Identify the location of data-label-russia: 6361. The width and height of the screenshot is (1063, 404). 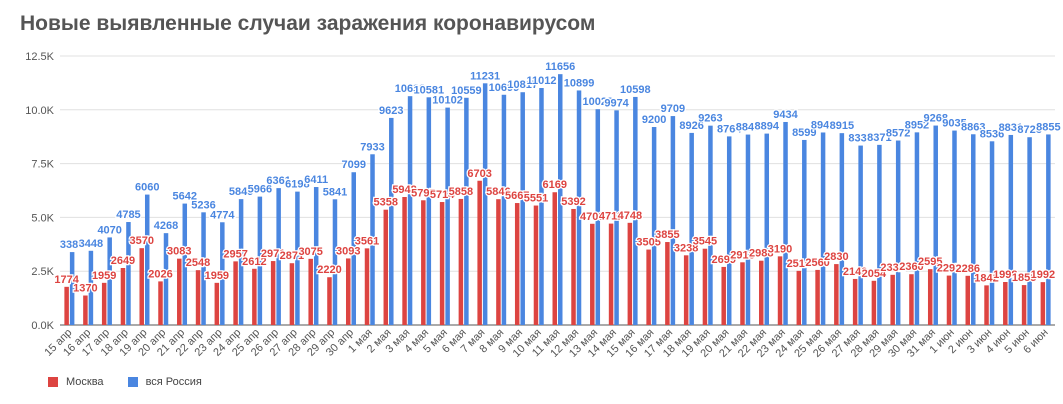
(278, 181).